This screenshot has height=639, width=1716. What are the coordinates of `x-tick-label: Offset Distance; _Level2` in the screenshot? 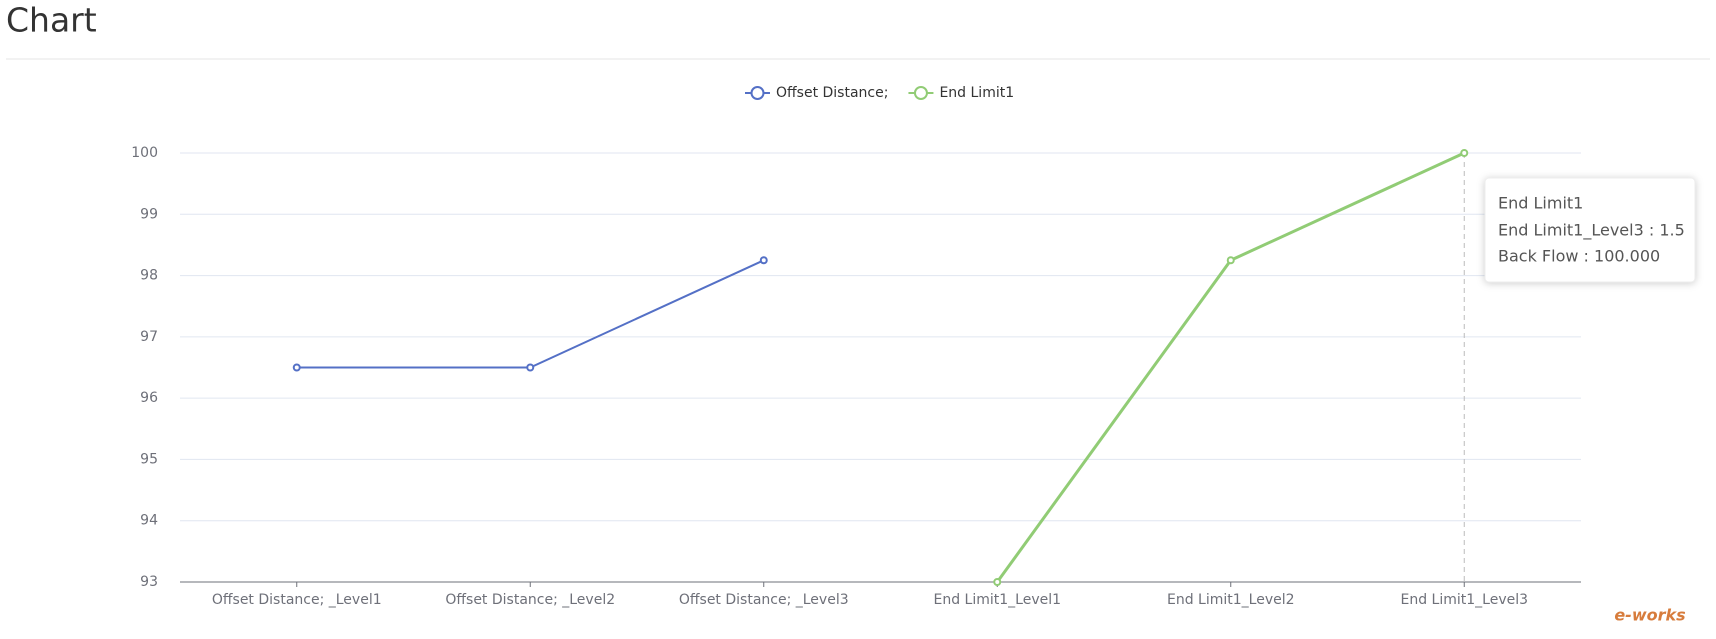 It's located at (530, 600).